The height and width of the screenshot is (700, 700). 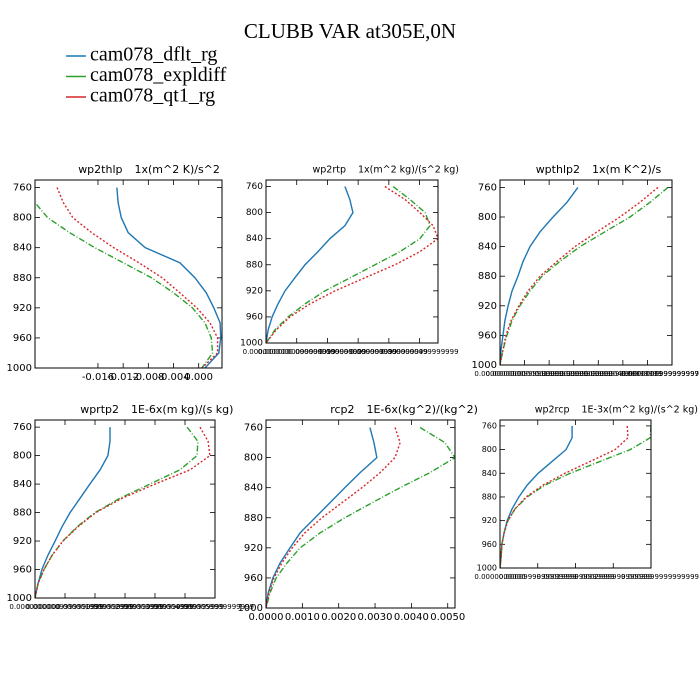 I want to click on panel-units: 1x(m^2 K)/s^2, so click(x=177, y=169).